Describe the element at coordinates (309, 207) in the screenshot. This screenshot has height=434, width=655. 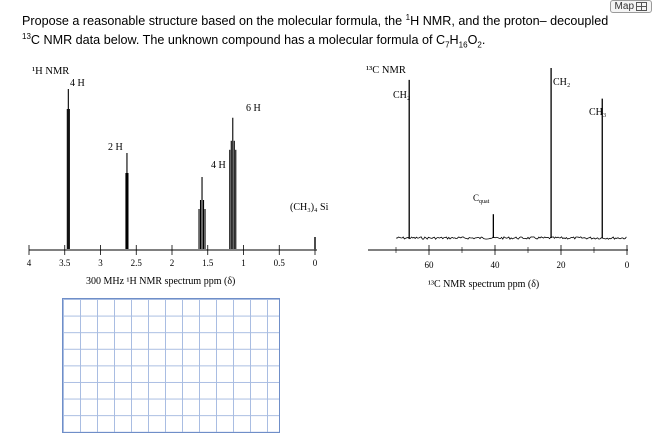
I see `tms-label: (CH₃)₄ Si` at that location.